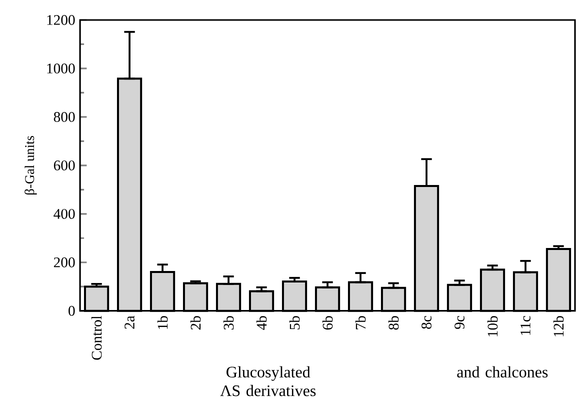  What do you see at coordinates (427, 323) in the screenshot?
I see `x-tick-label: 8c` at bounding box center [427, 323].